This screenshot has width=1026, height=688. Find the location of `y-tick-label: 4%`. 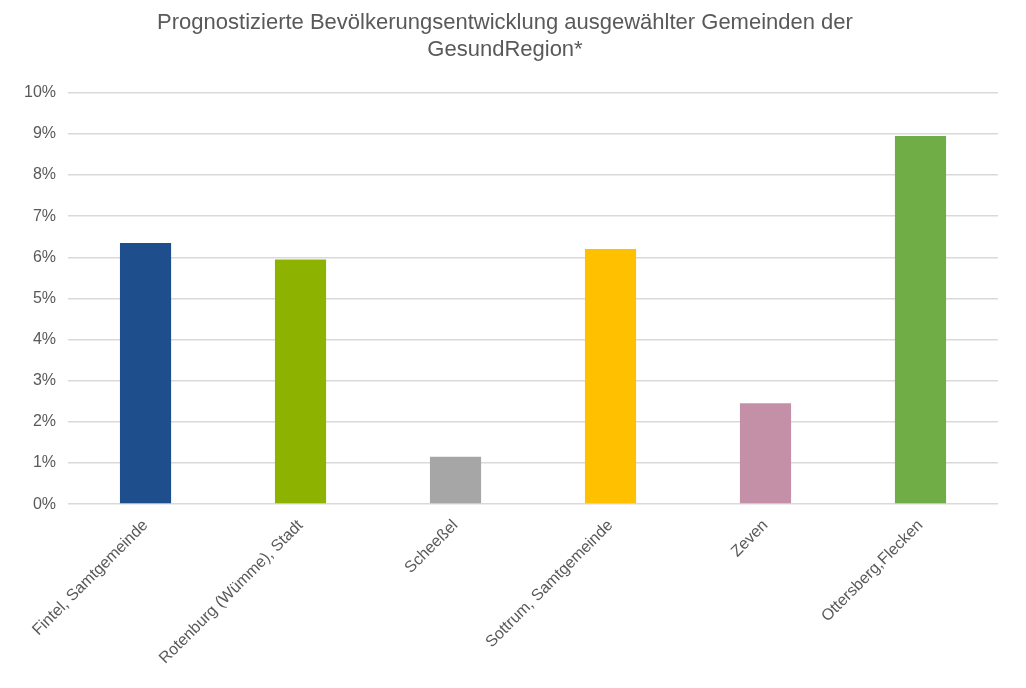

y-tick-label: 4% is located at coordinates (44, 338).